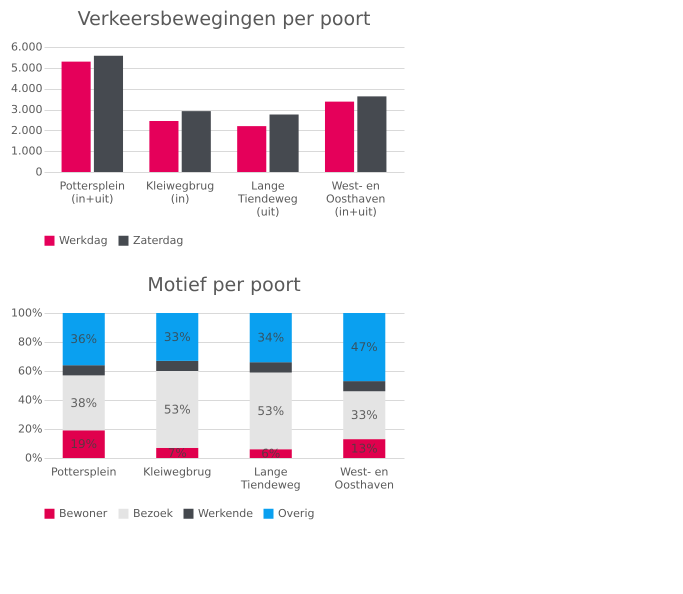  What do you see at coordinates (153, 513) in the screenshot?
I see `legend-label: Bezoek` at bounding box center [153, 513].